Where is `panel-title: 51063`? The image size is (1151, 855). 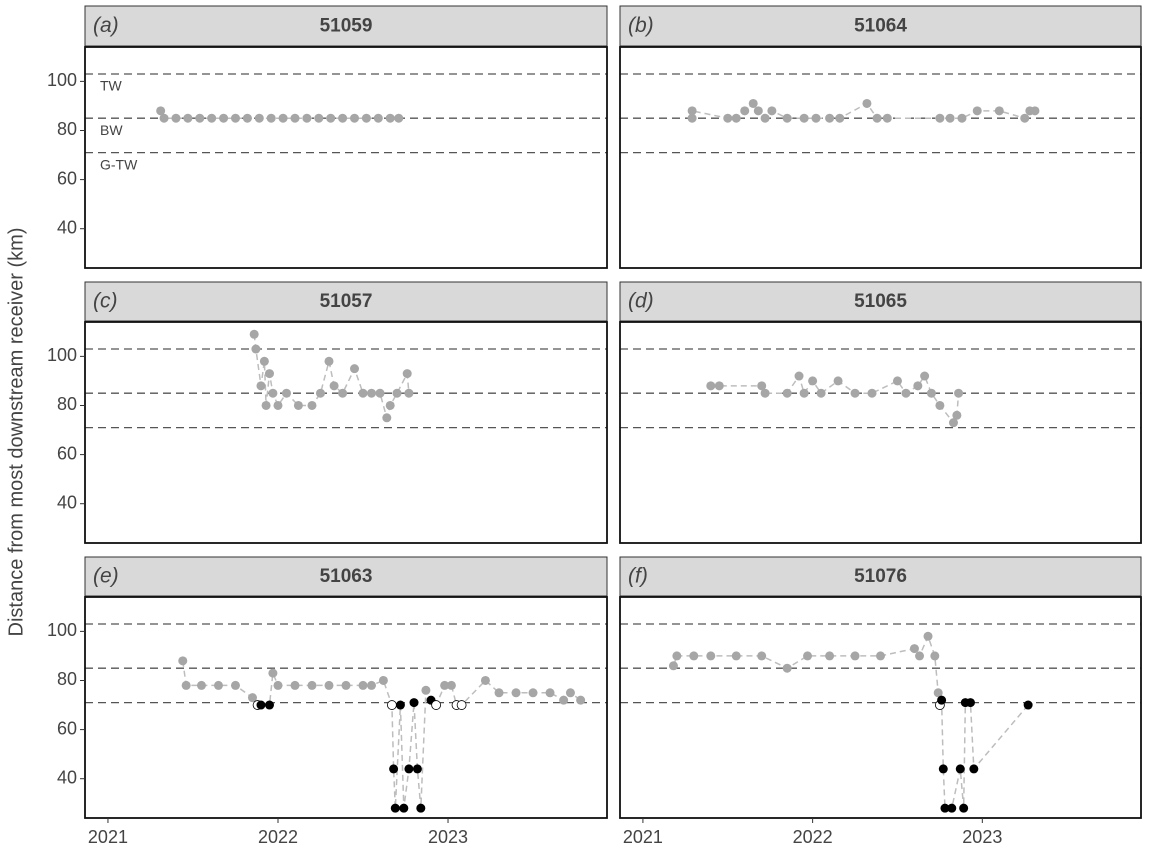
panel-title: 51063 is located at coordinates (346, 576).